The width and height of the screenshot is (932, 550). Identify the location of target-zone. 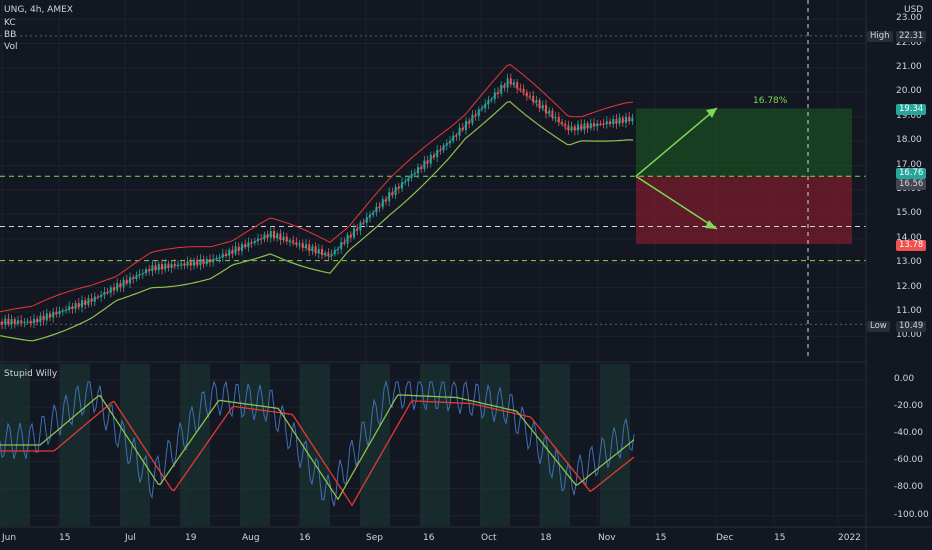
(744, 142).